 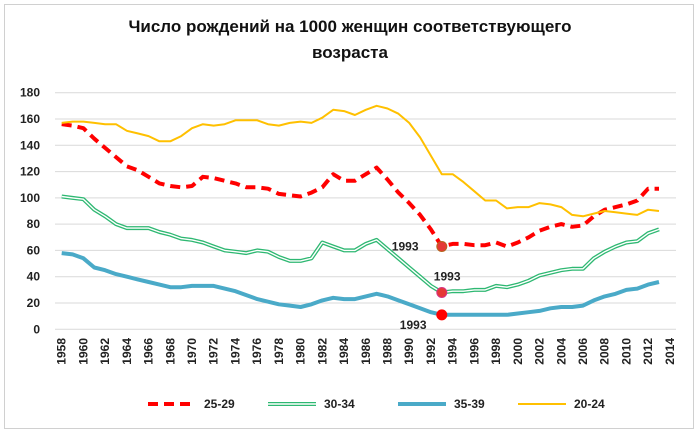 I want to click on y-tick-label: 100, so click(x=30, y=198).